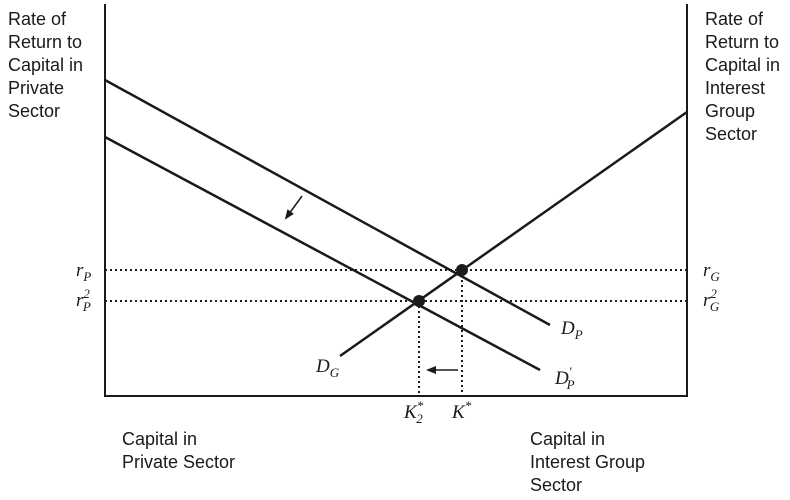 The height and width of the screenshot is (500, 790). Describe the element at coordinates (83, 272) in the screenshot. I see `rp-label: rP` at that location.